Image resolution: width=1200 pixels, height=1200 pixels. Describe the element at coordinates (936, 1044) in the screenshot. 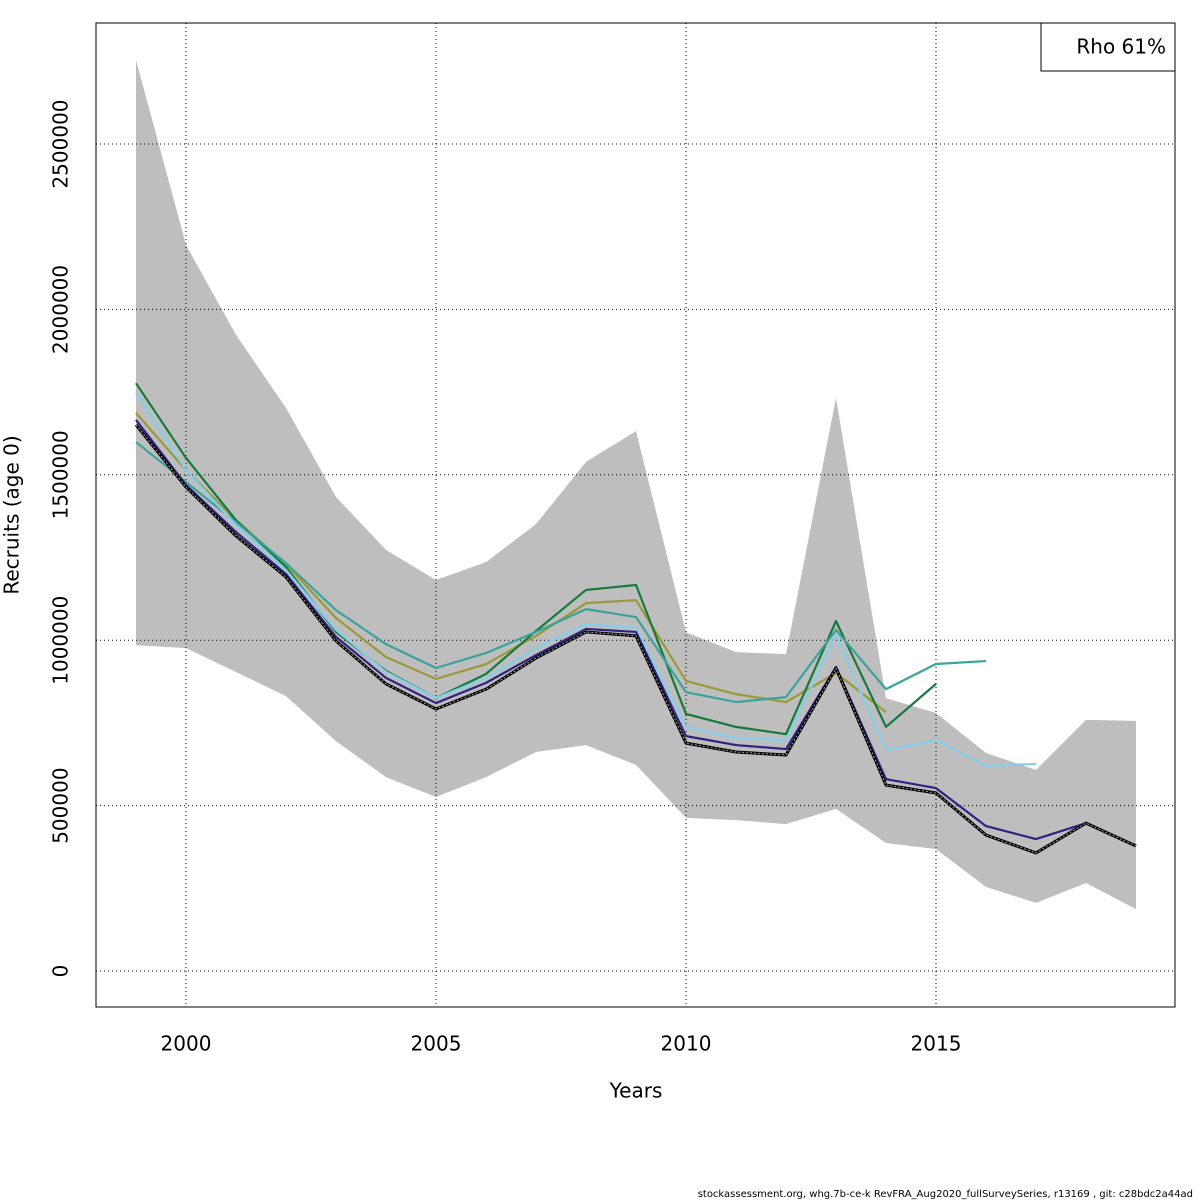

I see `x-tick-label: 2015` at that location.